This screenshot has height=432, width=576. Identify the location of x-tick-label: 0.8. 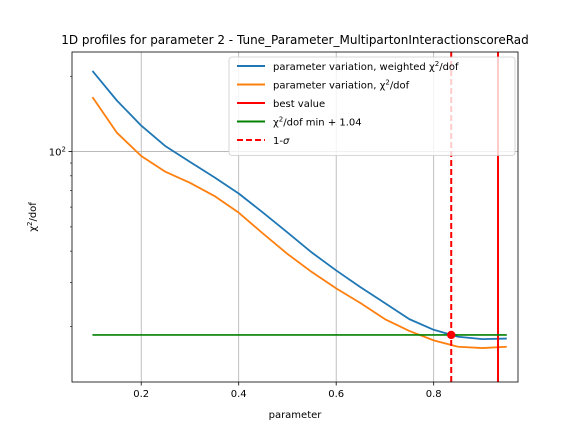
(434, 394).